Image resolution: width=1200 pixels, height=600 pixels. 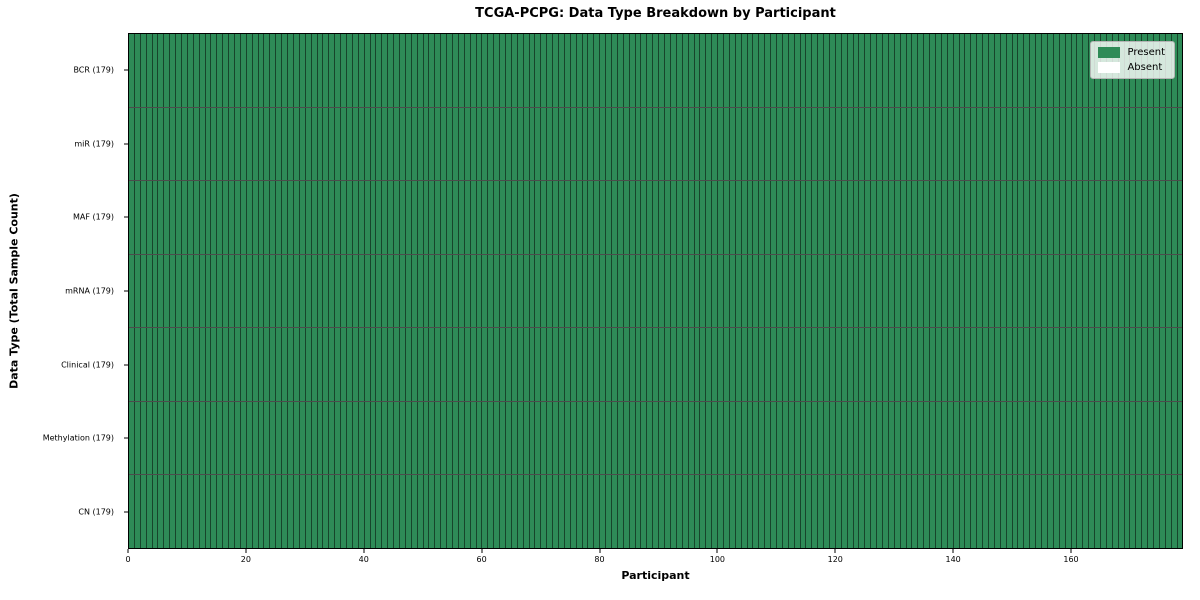 What do you see at coordinates (654, 559) in the screenshot?
I see `x-axis-tick-labels: 0 20 40 60 80 100 120 140 160` at bounding box center [654, 559].